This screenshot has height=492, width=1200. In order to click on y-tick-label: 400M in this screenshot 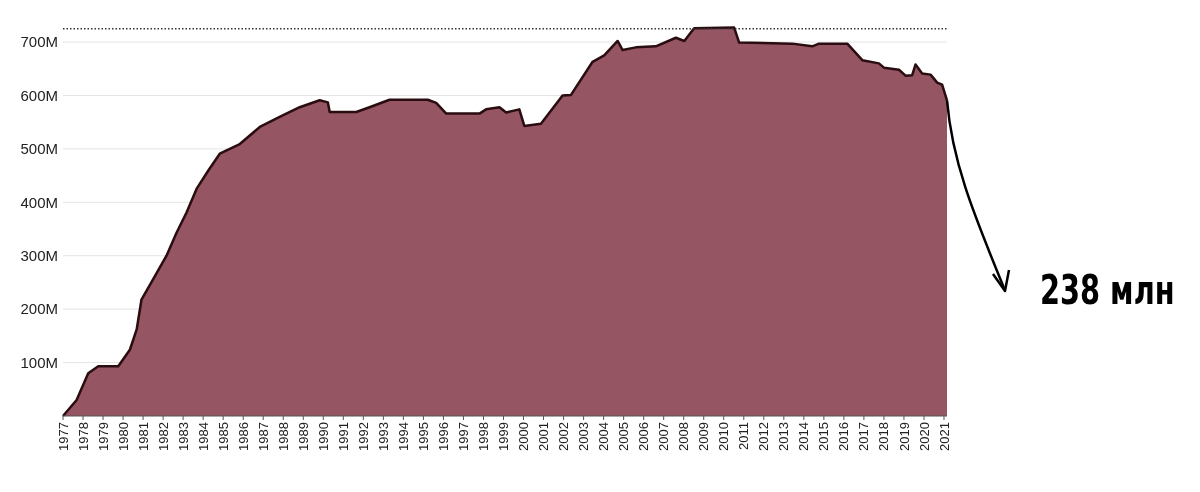, I will do `click(39, 202)`.